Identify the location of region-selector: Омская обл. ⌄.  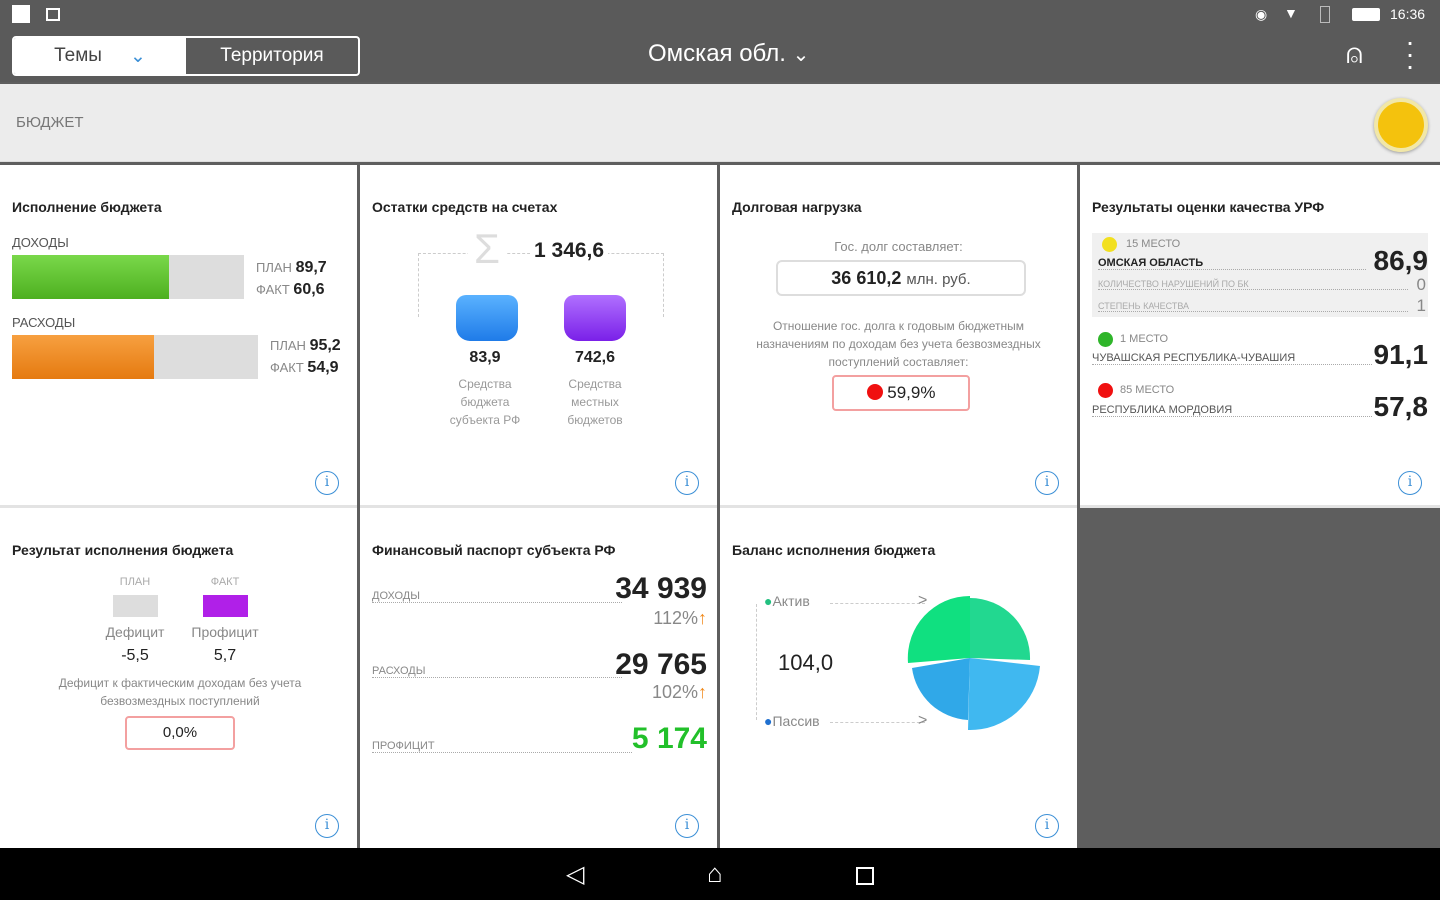
(729, 53).